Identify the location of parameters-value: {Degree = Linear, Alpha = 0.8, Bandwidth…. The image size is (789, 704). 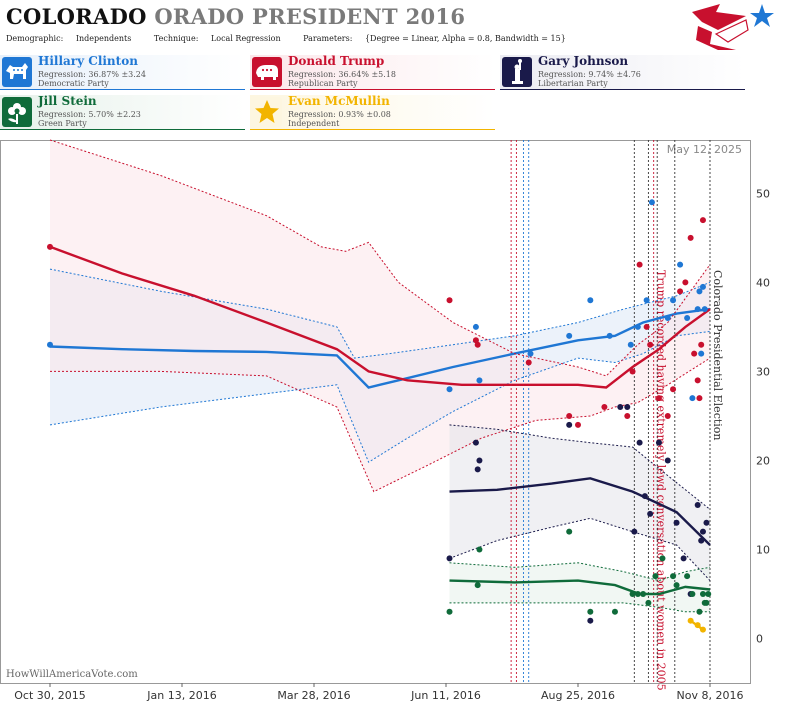
(465, 38).